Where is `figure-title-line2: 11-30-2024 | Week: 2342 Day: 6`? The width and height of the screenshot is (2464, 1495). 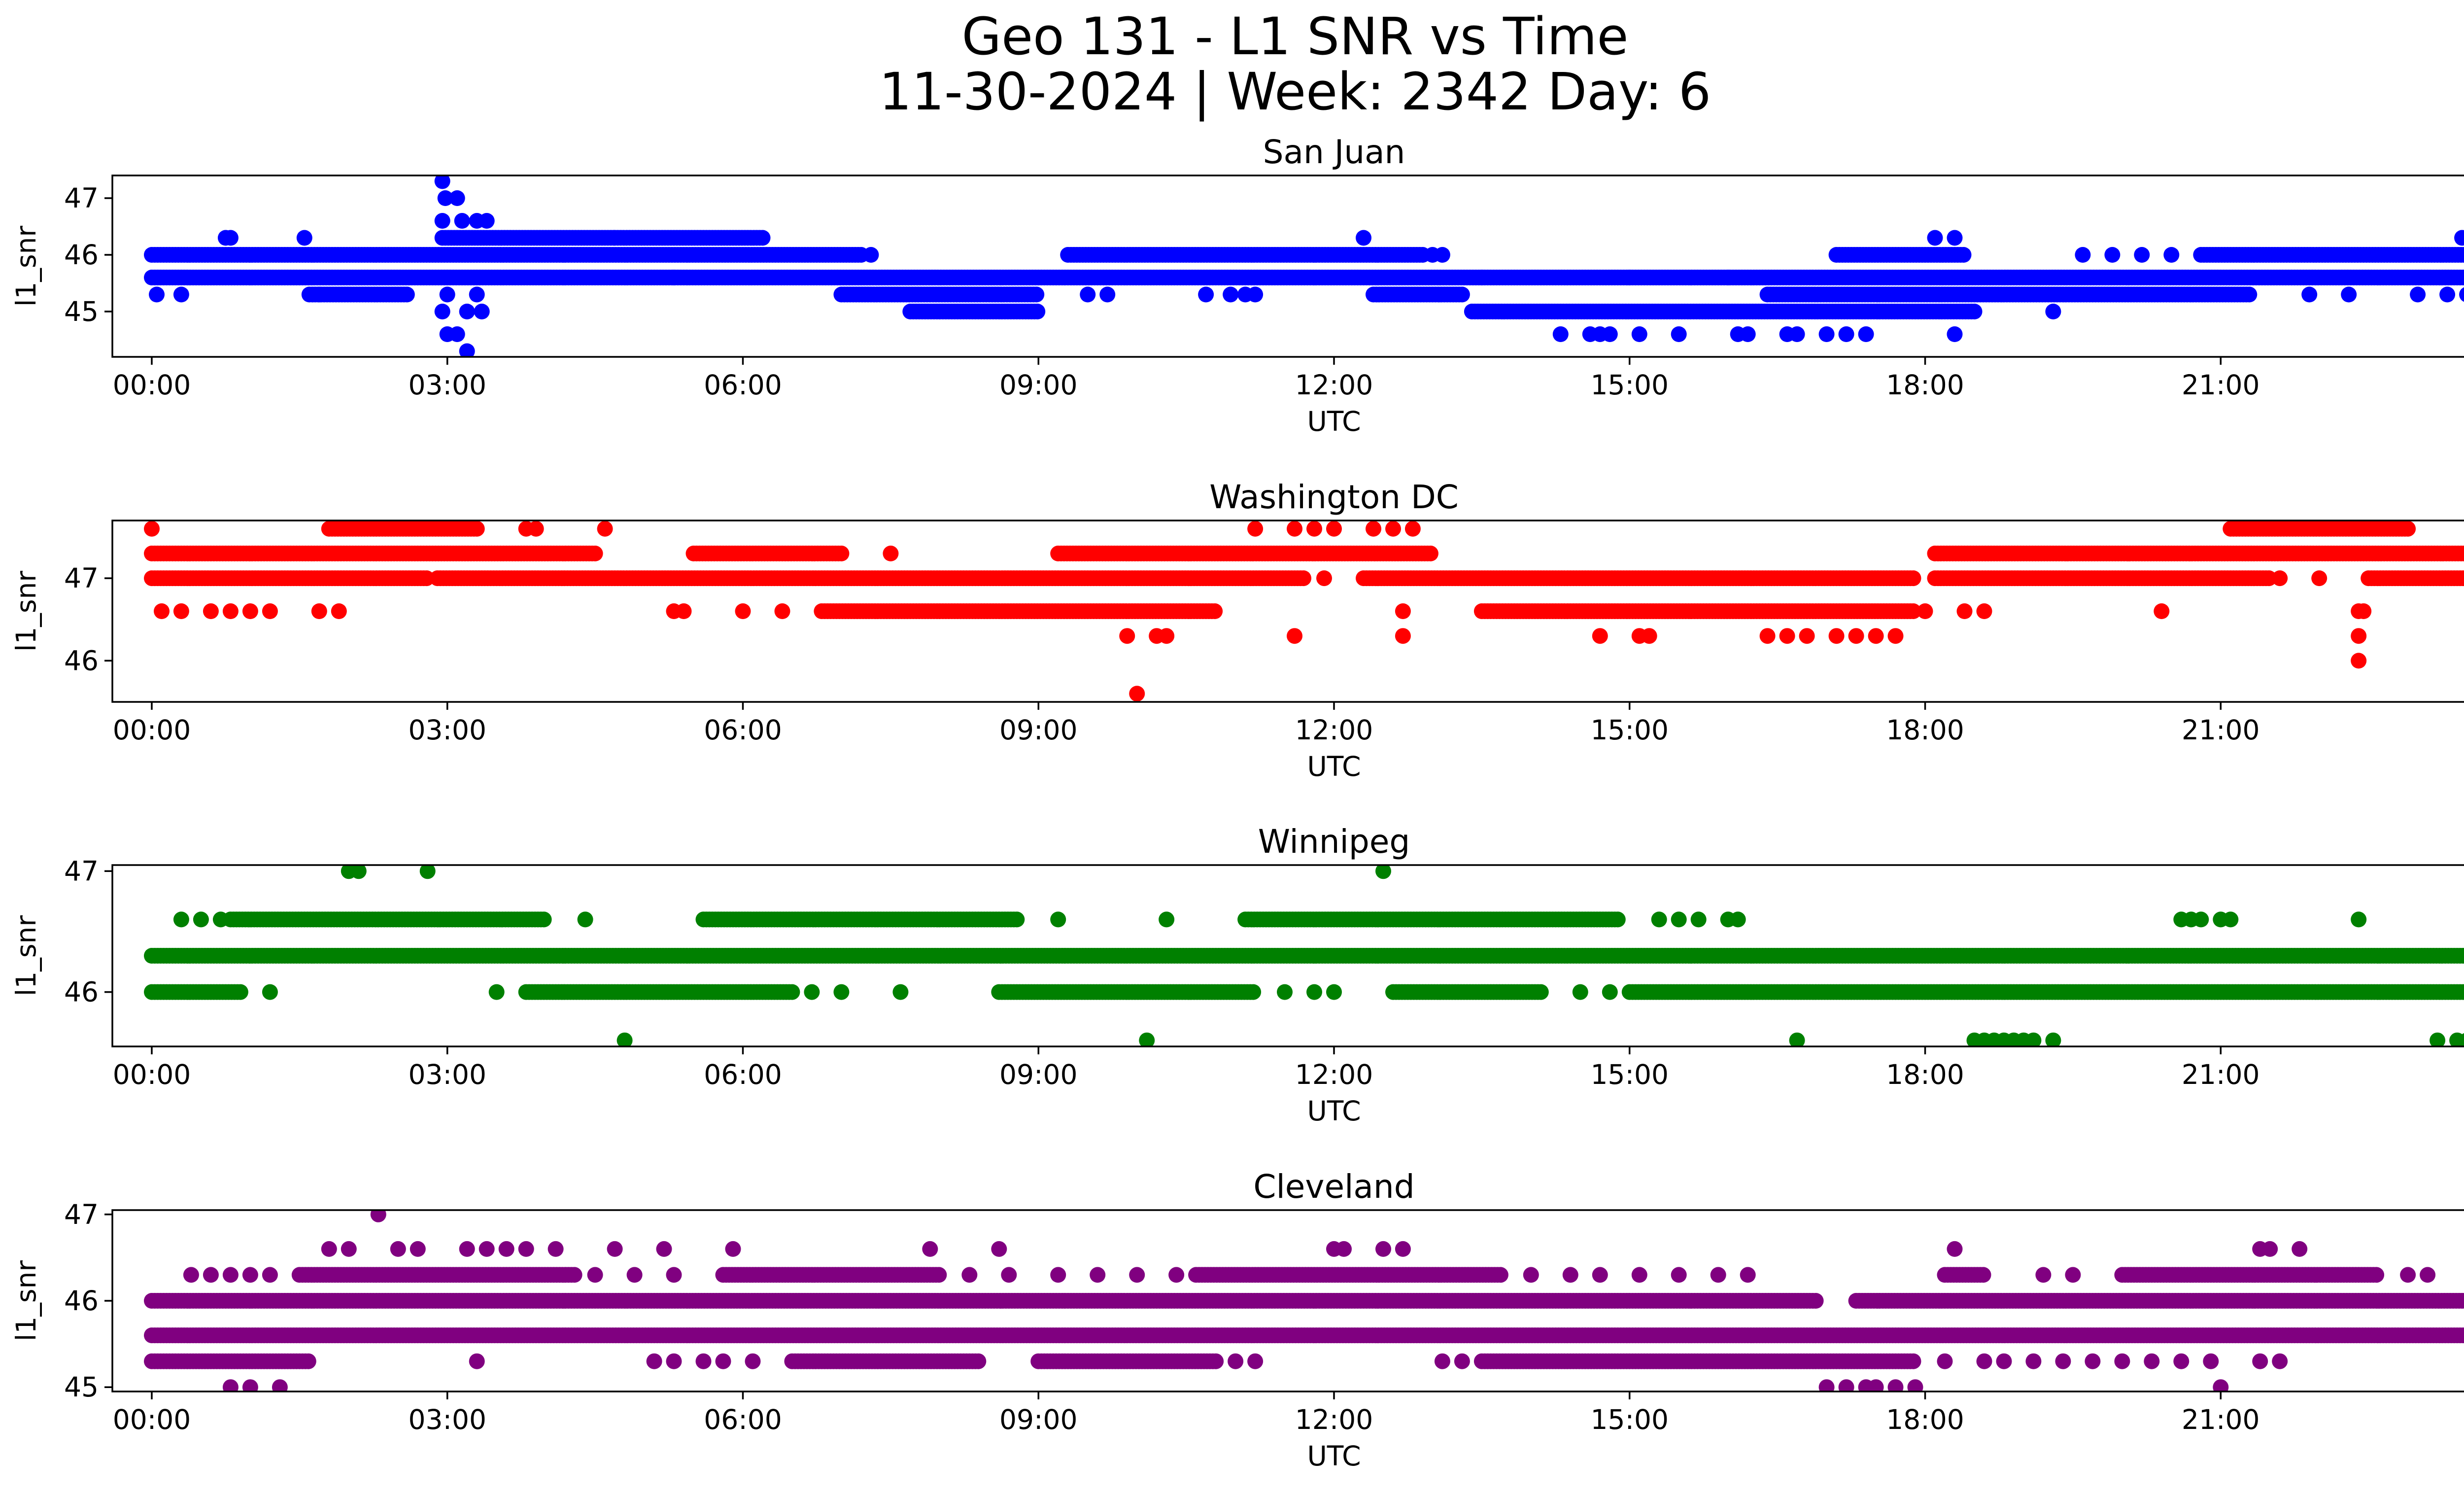
figure-title-line2: 11-30-2024 | Week: 2342 Day: 6 is located at coordinates (1295, 92).